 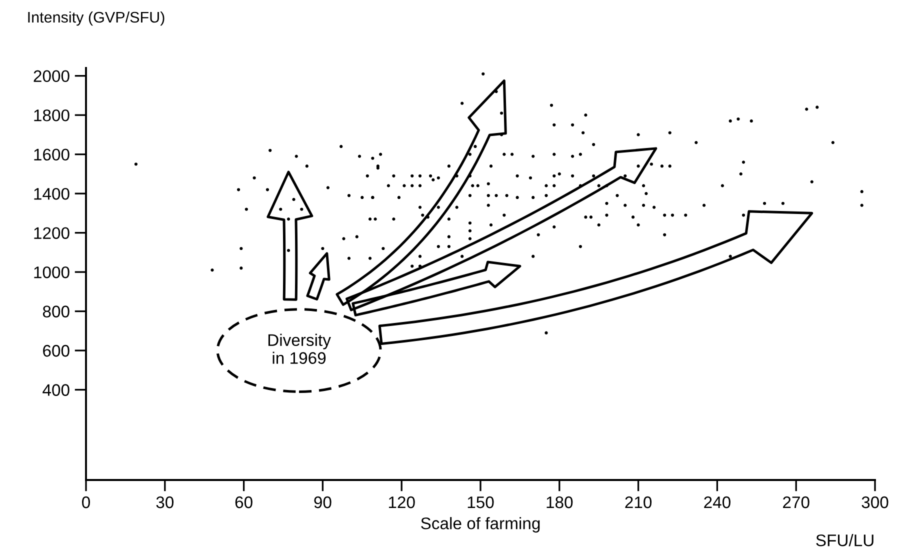 I want to click on text: SFU/LU, so click(x=845, y=540).